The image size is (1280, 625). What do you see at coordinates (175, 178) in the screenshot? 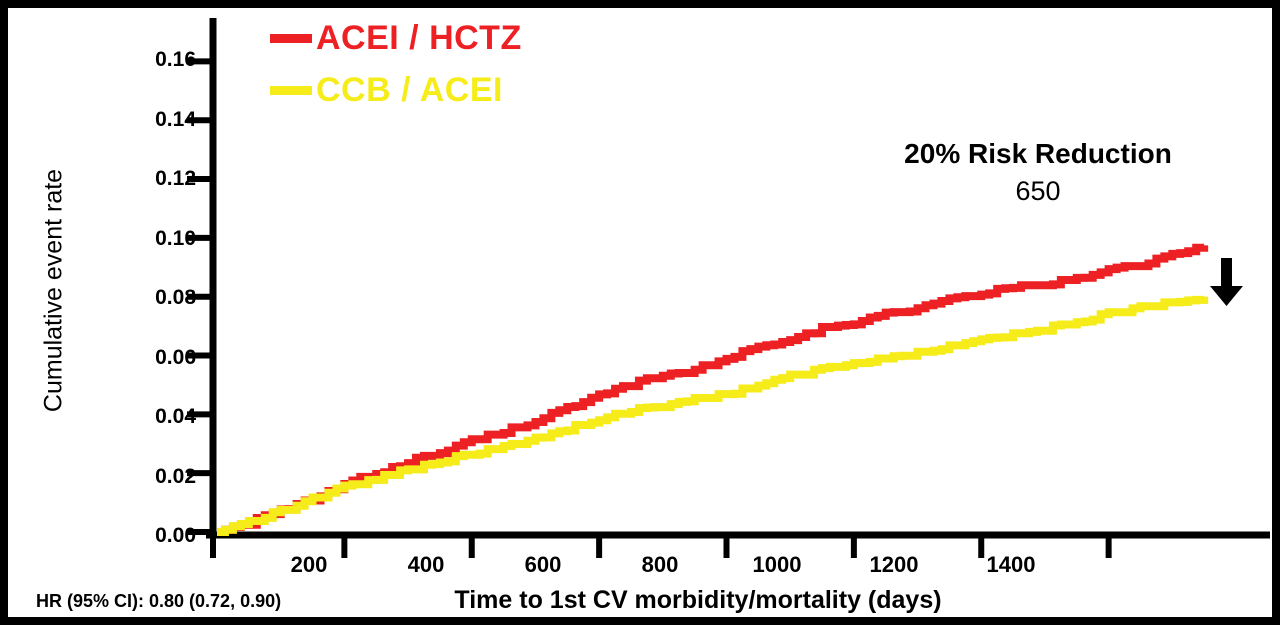
I see `ytick-label: 0.12` at bounding box center [175, 178].